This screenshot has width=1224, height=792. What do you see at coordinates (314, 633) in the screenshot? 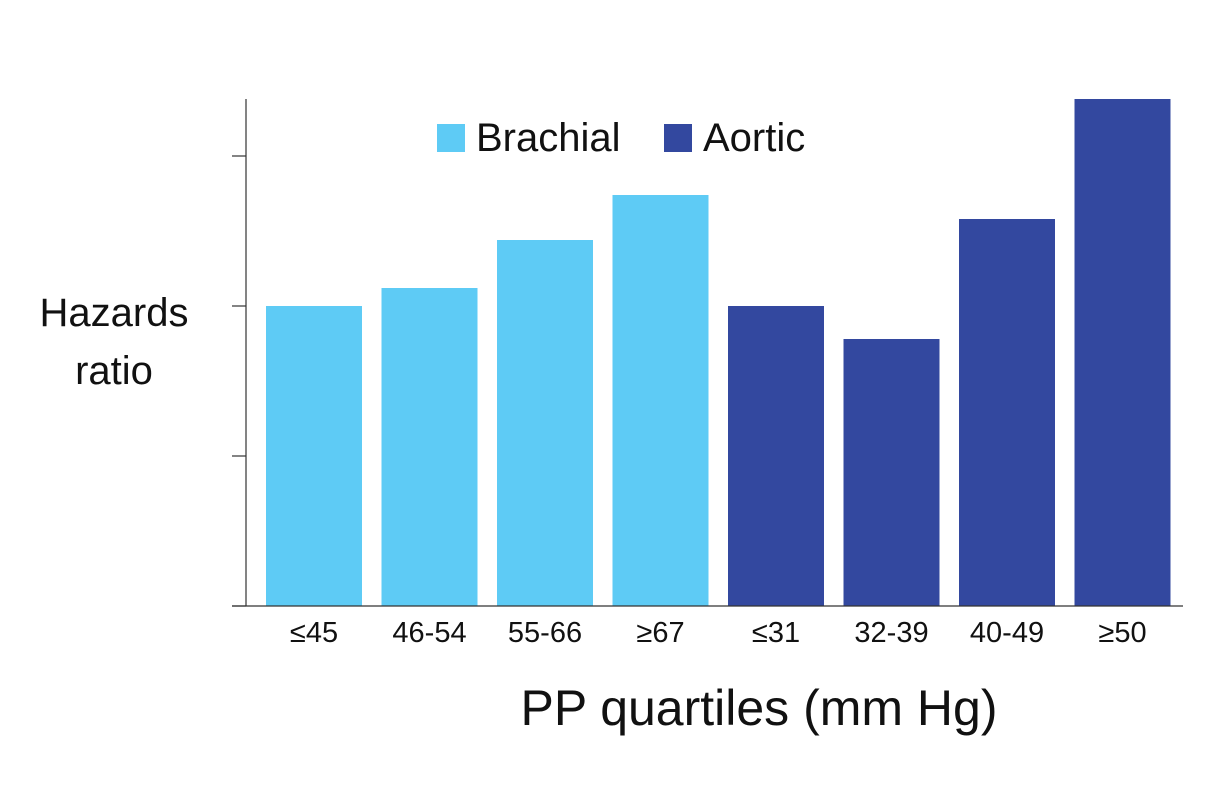
I see `x-tick-label-0: ≤45` at bounding box center [314, 633].